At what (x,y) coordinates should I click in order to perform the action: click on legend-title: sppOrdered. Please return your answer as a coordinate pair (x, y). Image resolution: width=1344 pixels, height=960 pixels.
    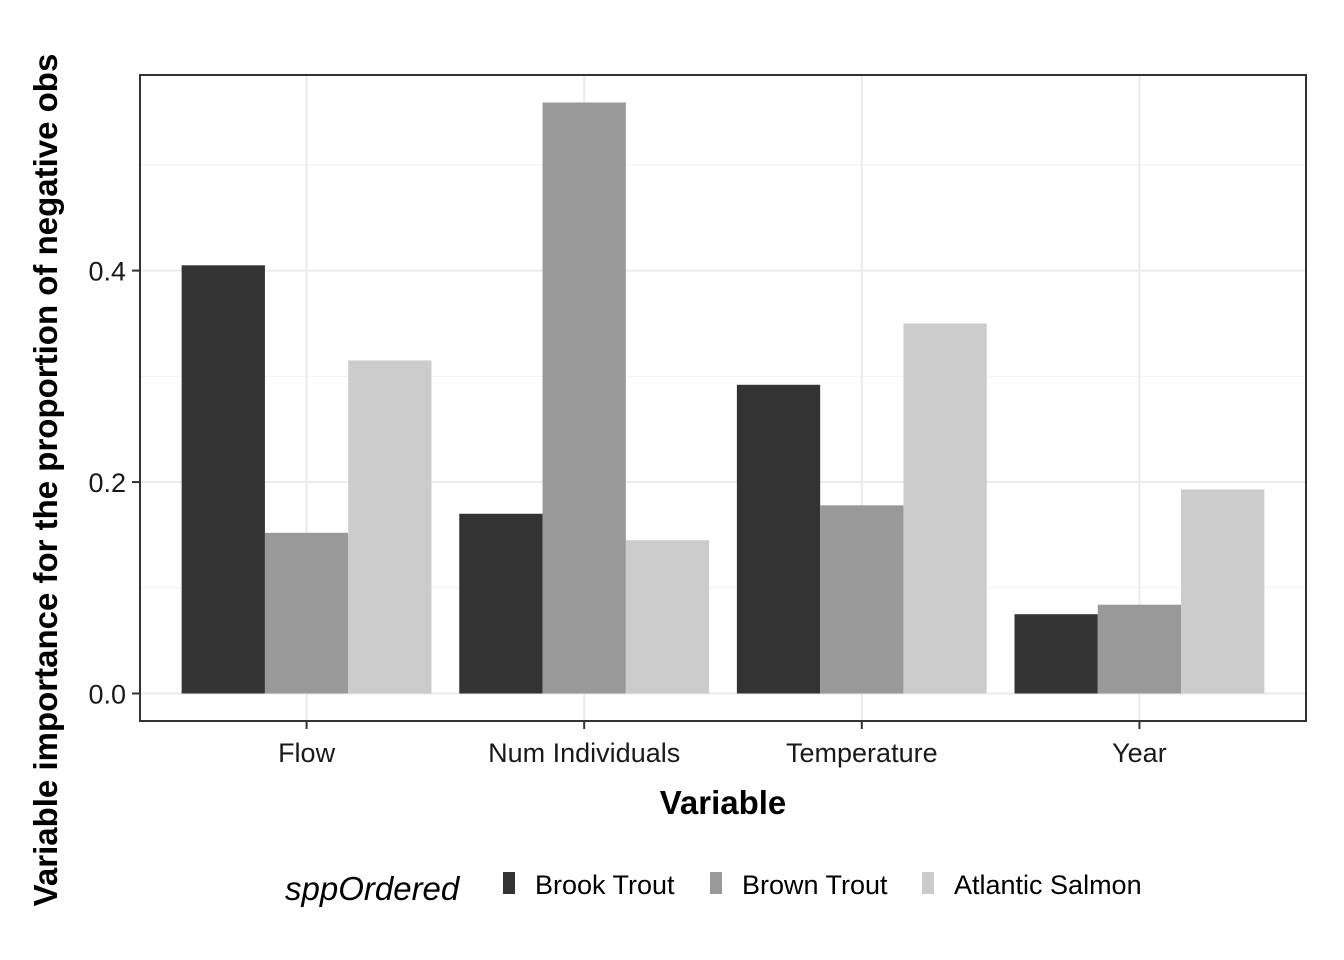
    Looking at the image, I should click on (373, 888).